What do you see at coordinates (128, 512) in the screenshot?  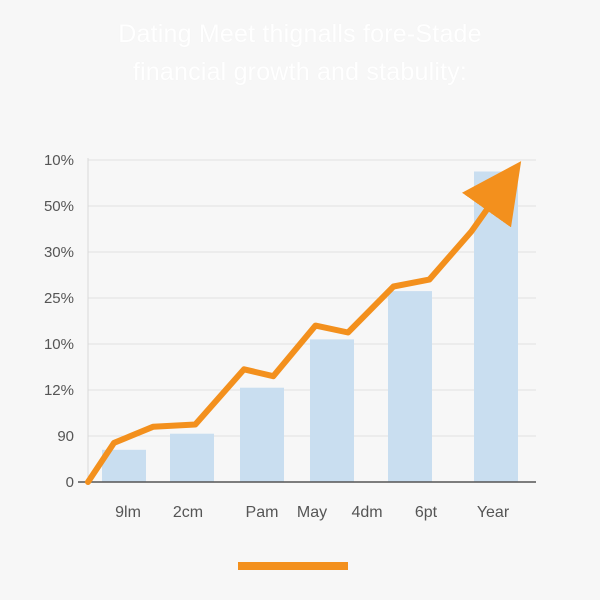 I see `x-tick-label: 9lm` at bounding box center [128, 512].